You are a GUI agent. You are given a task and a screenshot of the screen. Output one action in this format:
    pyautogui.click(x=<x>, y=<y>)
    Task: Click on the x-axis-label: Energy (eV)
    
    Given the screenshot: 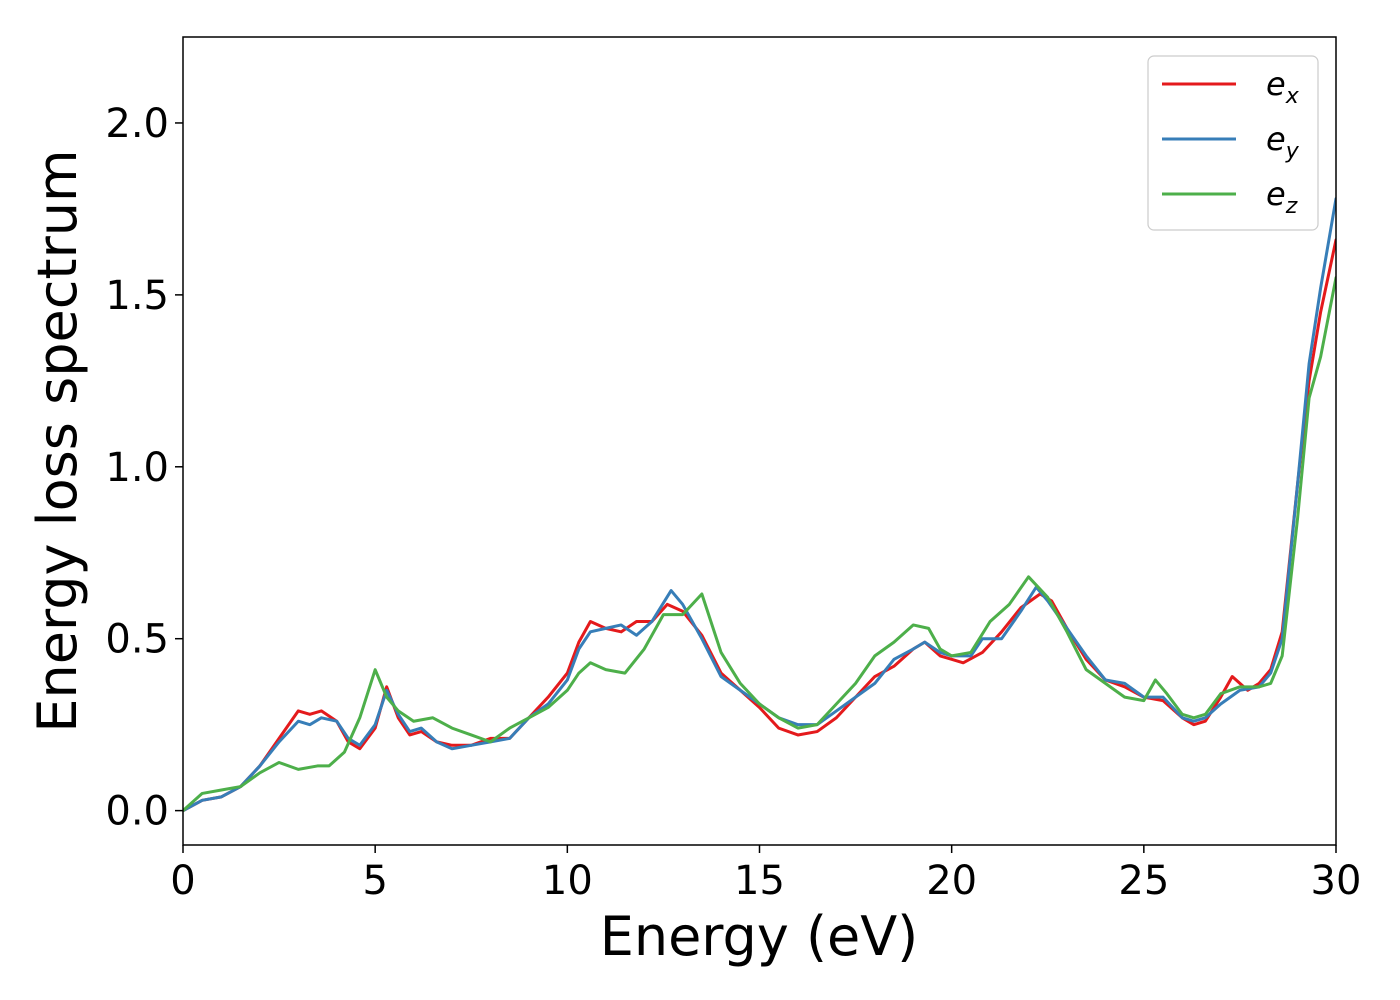 What is the action you would take?
    pyautogui.click(x=759, y=936)
    